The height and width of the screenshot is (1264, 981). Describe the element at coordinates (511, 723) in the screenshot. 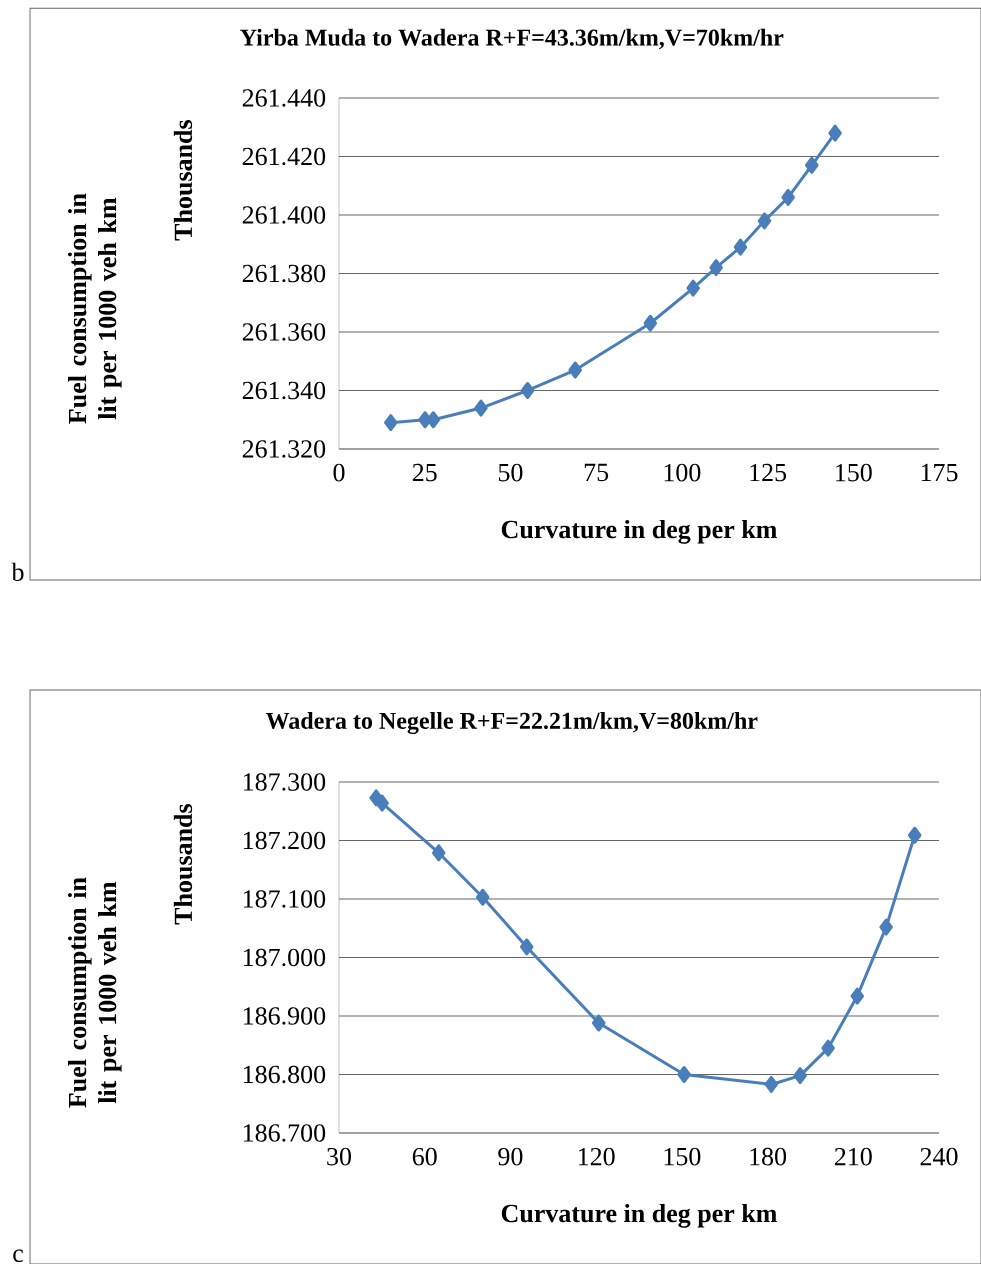

I see `chart-title: Wadera to Negelle R+F=22.21m/km,V=80km/hr` at that location.